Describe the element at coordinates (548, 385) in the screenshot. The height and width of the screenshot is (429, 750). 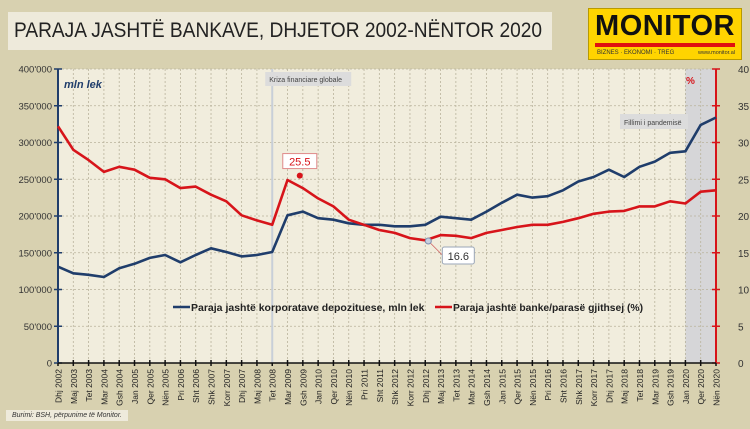
I see `x-axis-tick-label: Pri 2016` at that location.